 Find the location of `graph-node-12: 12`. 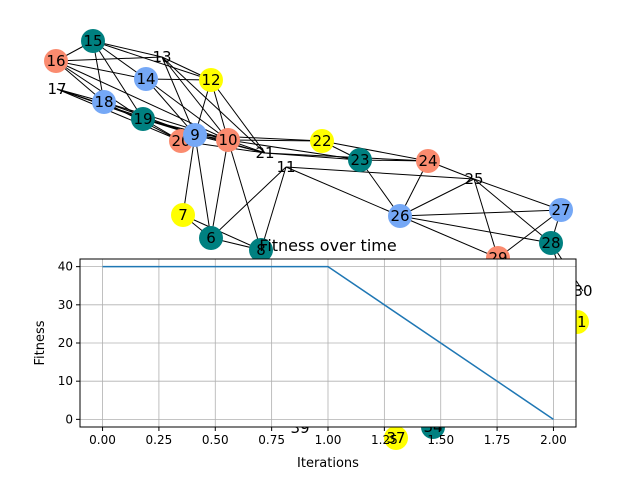

graph-node-12: 12 is located at coordinates (211, 80).